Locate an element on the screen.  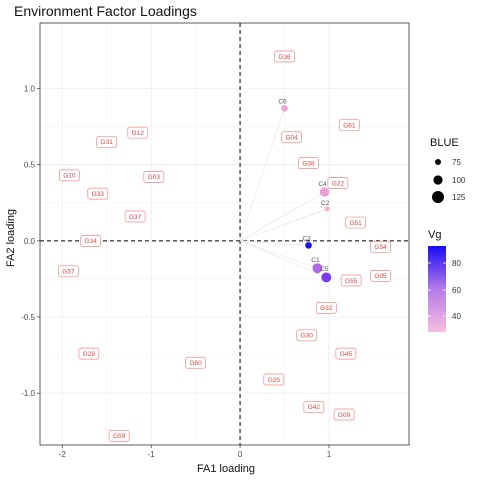
genotype-label-text: G03 is located at coordinates (154, 177).